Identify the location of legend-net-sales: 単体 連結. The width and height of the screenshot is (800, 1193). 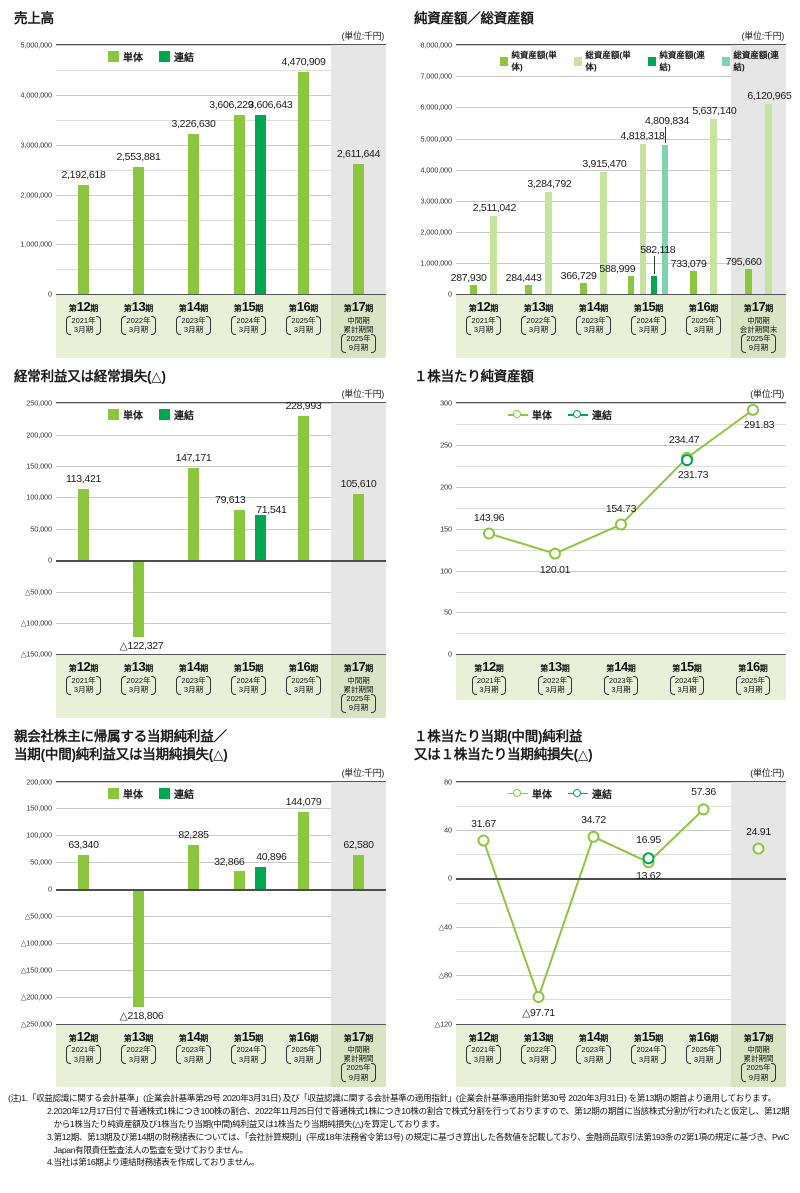
(151, 56).